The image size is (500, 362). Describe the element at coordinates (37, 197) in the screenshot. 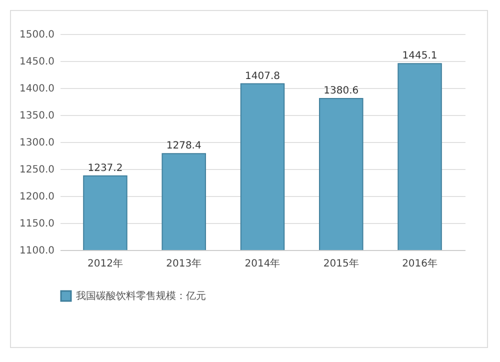

I see `y-tick-label: 1200.0` at that location.